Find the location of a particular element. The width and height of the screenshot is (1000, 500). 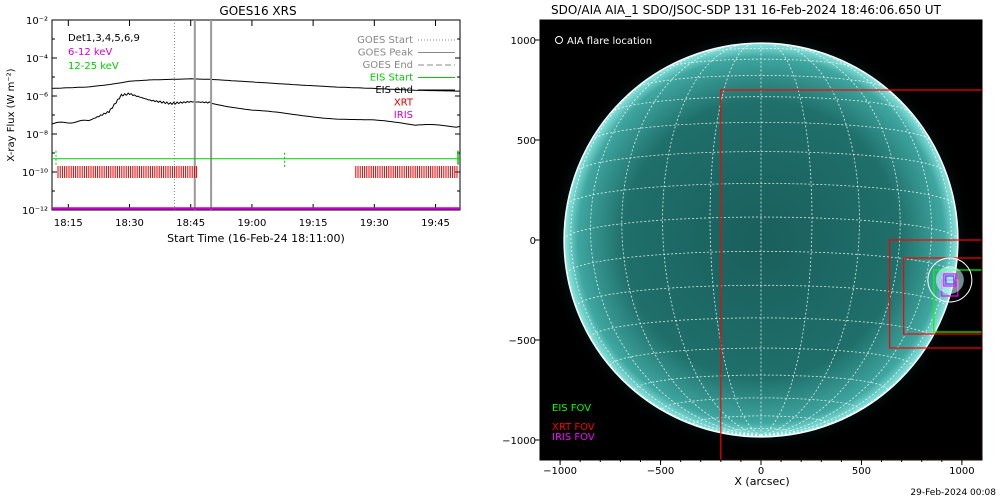

aia-xtick-label: −1000 is located at coordinates (560, 471).